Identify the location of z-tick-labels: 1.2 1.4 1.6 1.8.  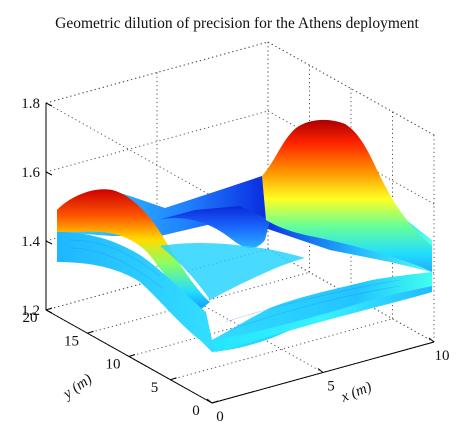
(30, 207).